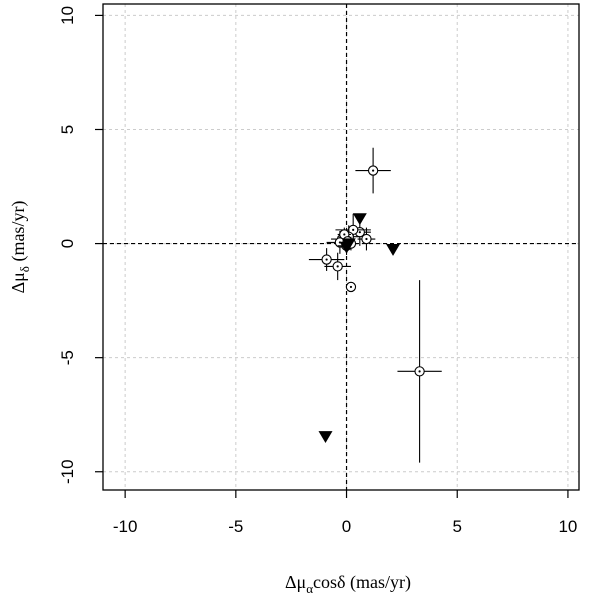 The image size is (594, 600). What do you see at coordinates (67, 471) in the screenshot?
I see `y-tick-label: -10` at bounding box center [67, 471].